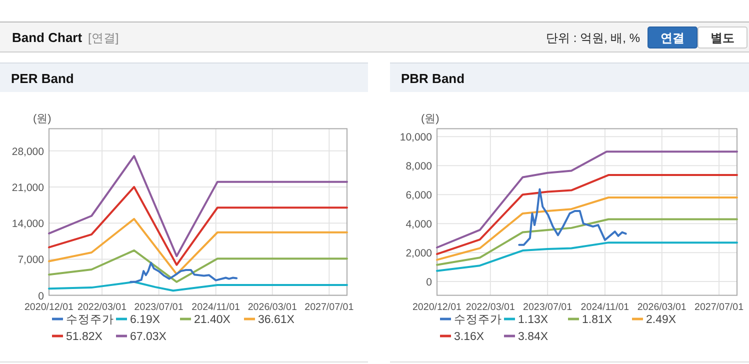  Describe the element at coordinates (722, 38) in the screenshot. I see `text: 별도` at that location.